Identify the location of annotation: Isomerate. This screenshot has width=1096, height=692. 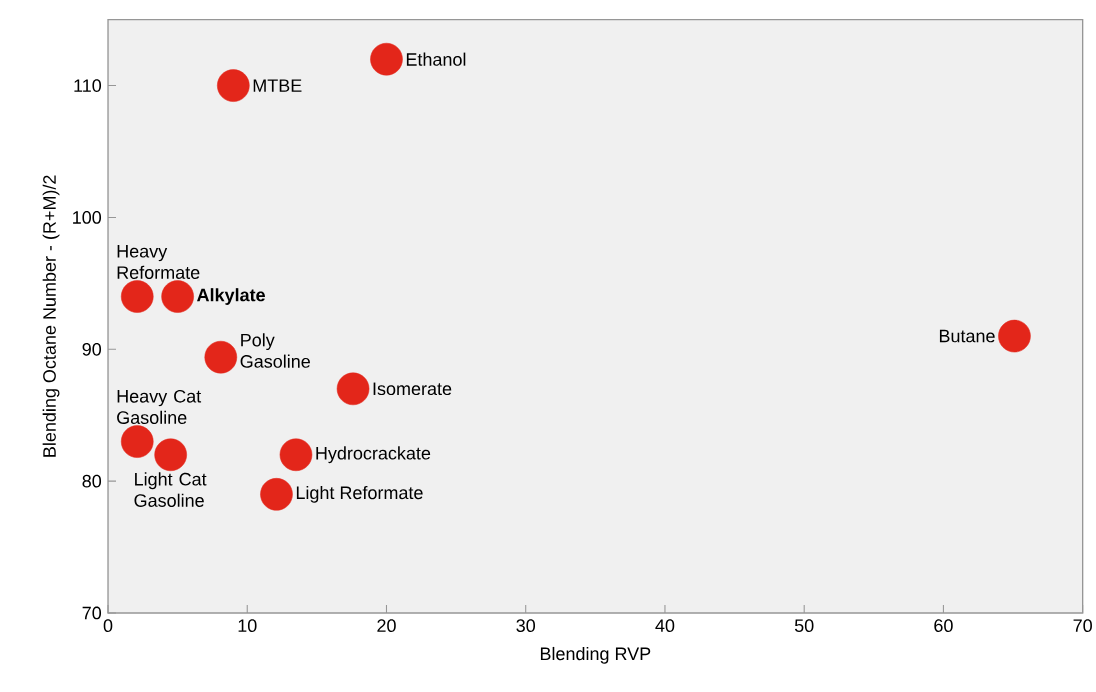
(412, 389).